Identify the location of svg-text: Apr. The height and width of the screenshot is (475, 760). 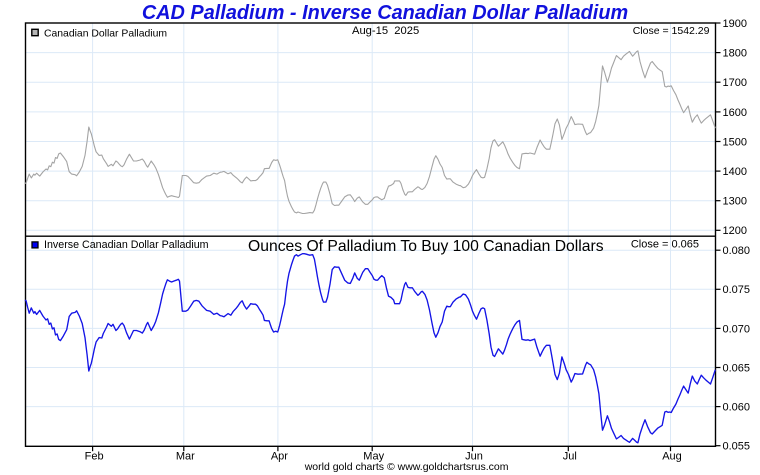
(279, 457).